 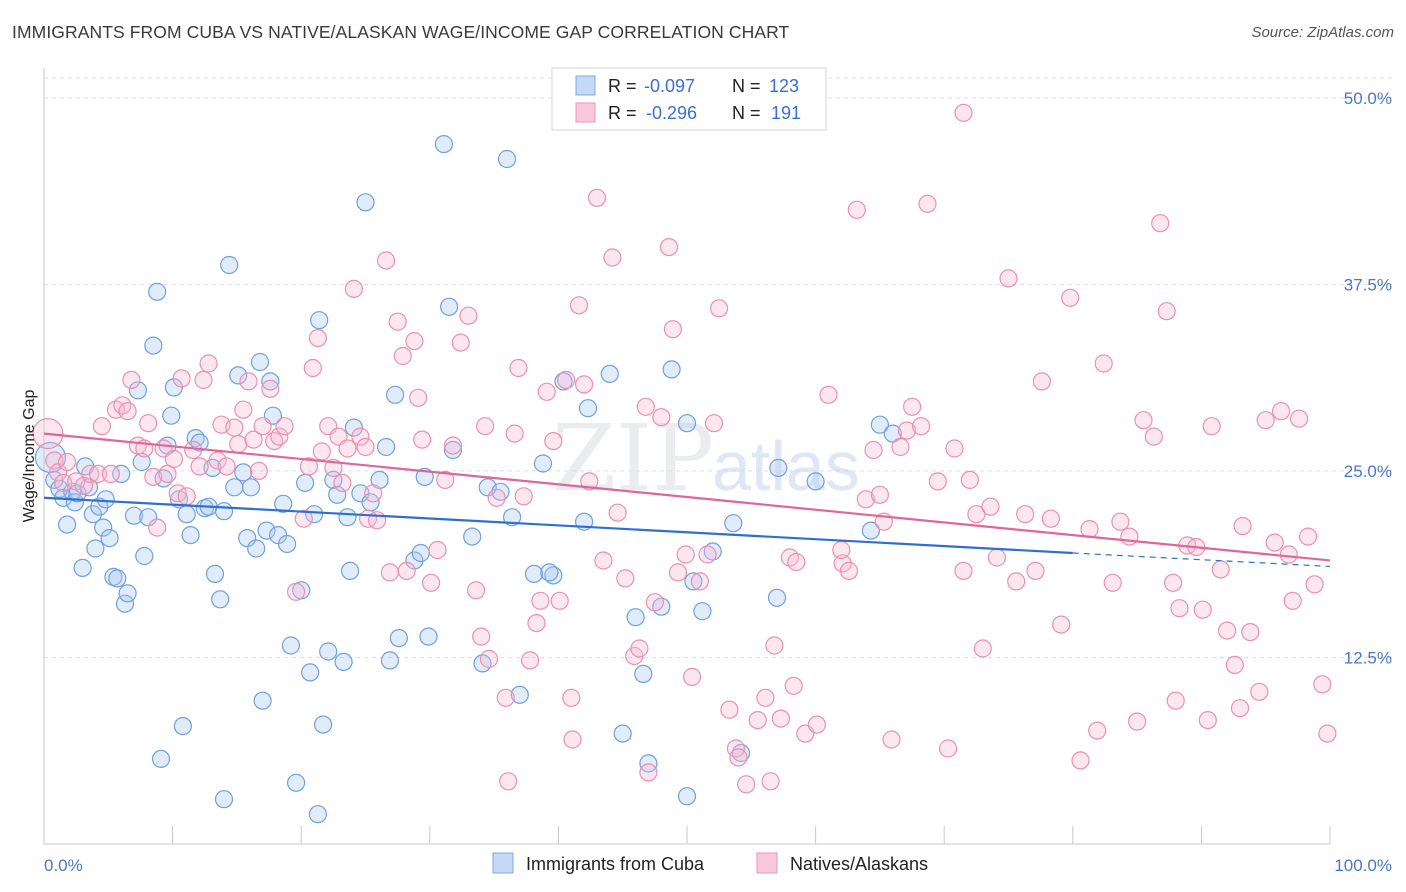 I want to click on y-tick-label: 37.5%, so click(x=1368, y=284).